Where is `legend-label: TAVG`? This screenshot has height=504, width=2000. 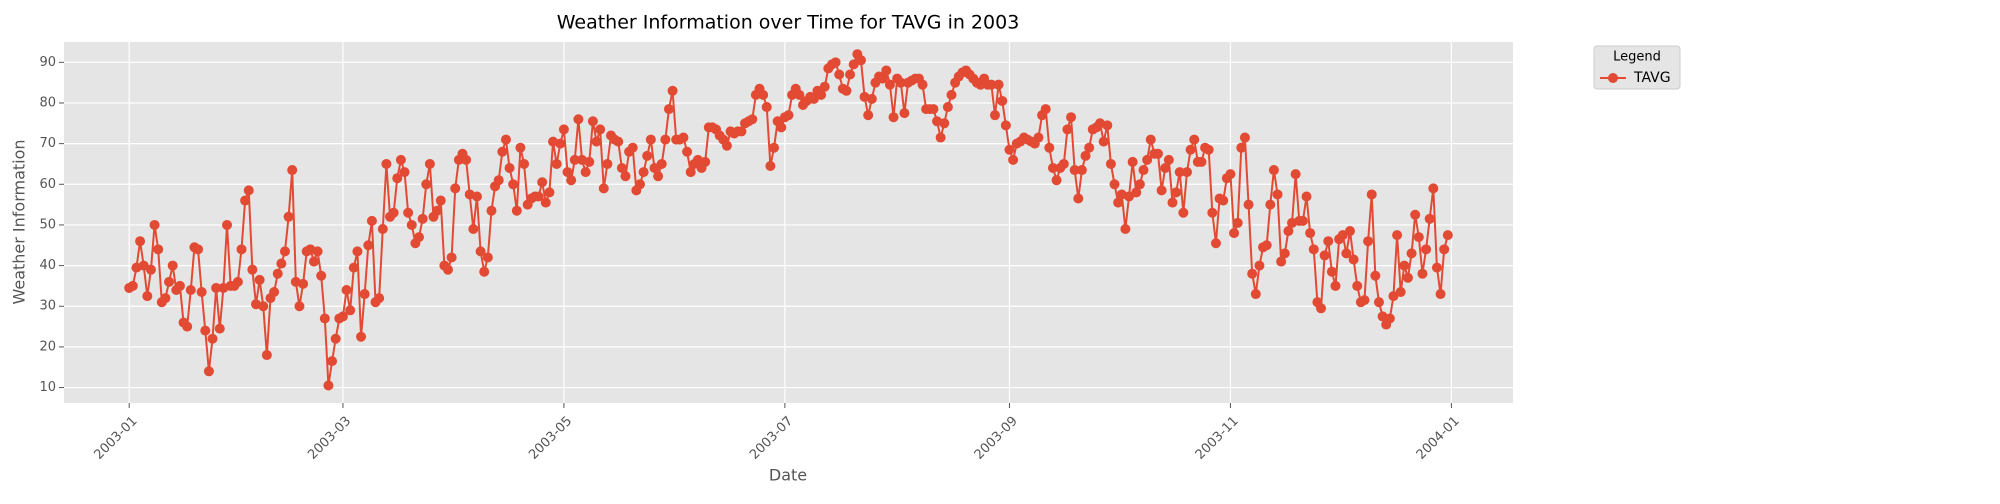 legend-label: TAVG is located at coordinates (1652, 78).